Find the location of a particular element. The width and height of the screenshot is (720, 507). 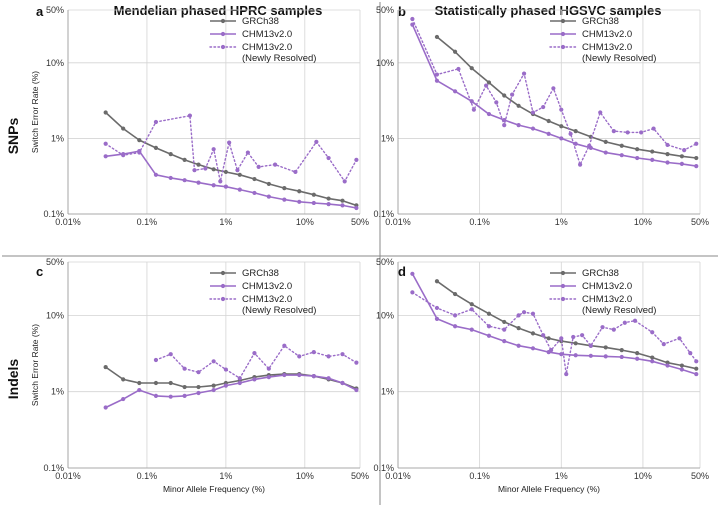

y-tick-label: 10% is located at coordinates (55, 315).